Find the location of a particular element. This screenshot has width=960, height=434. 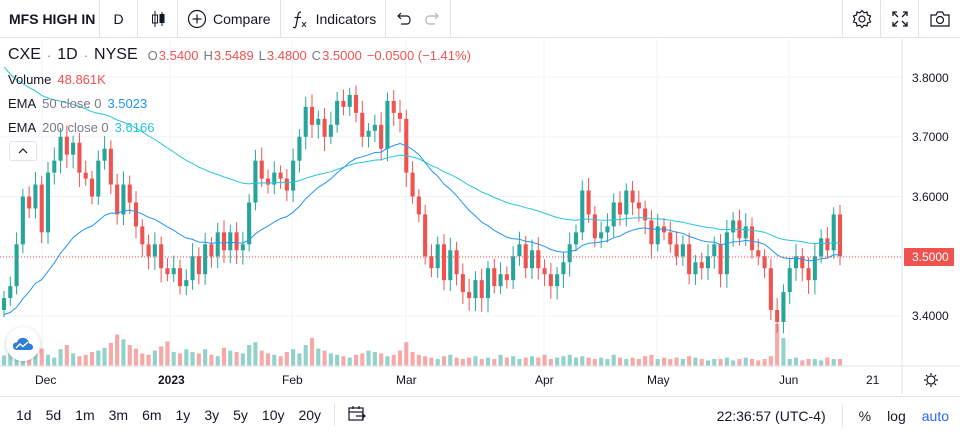

chart-type-button is located at coordinates (158, 19).